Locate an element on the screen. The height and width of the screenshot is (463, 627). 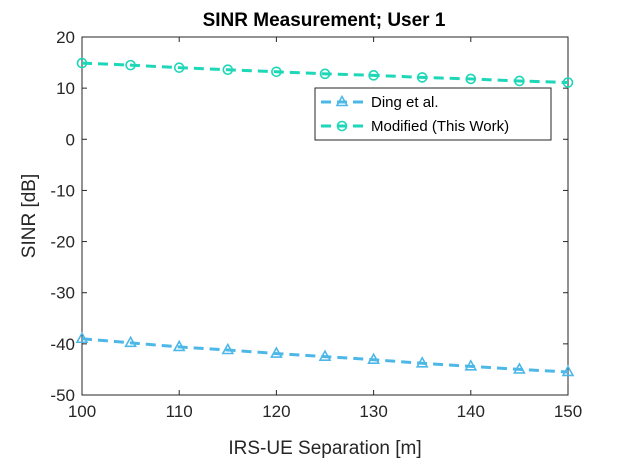
series-modified-this-work is located at coordinates (325, 72).